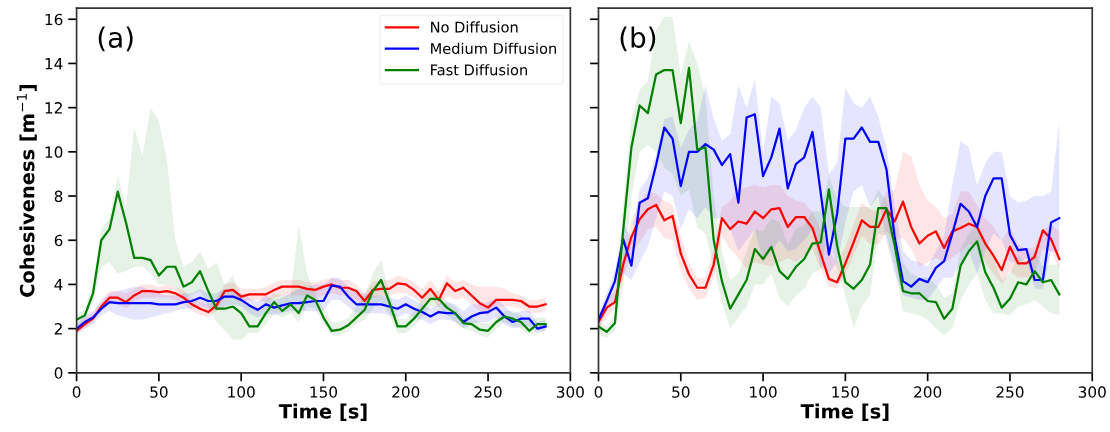 This screenshot has width=1110, height=432. What do you see at coordinates (58, 240) in the screenshot?
I see `y-tick-label: 6` at bounding box center [58, 240].